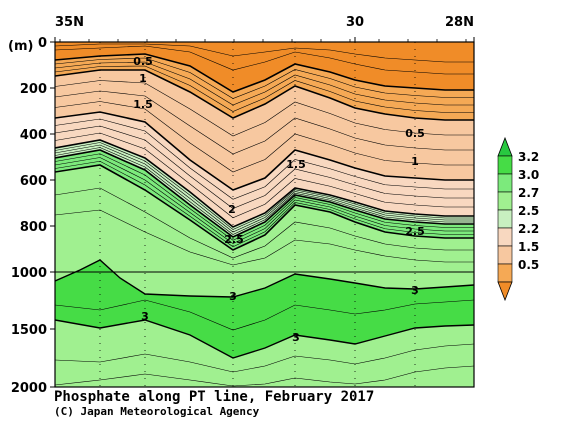 This screenshot has height=423, width=570. What do you see at coordinates (33, 216) in the screenshot?
I see `left-axis: 0 200 400 600 800 1000 1500 2000` at bounding box center [33, 216].